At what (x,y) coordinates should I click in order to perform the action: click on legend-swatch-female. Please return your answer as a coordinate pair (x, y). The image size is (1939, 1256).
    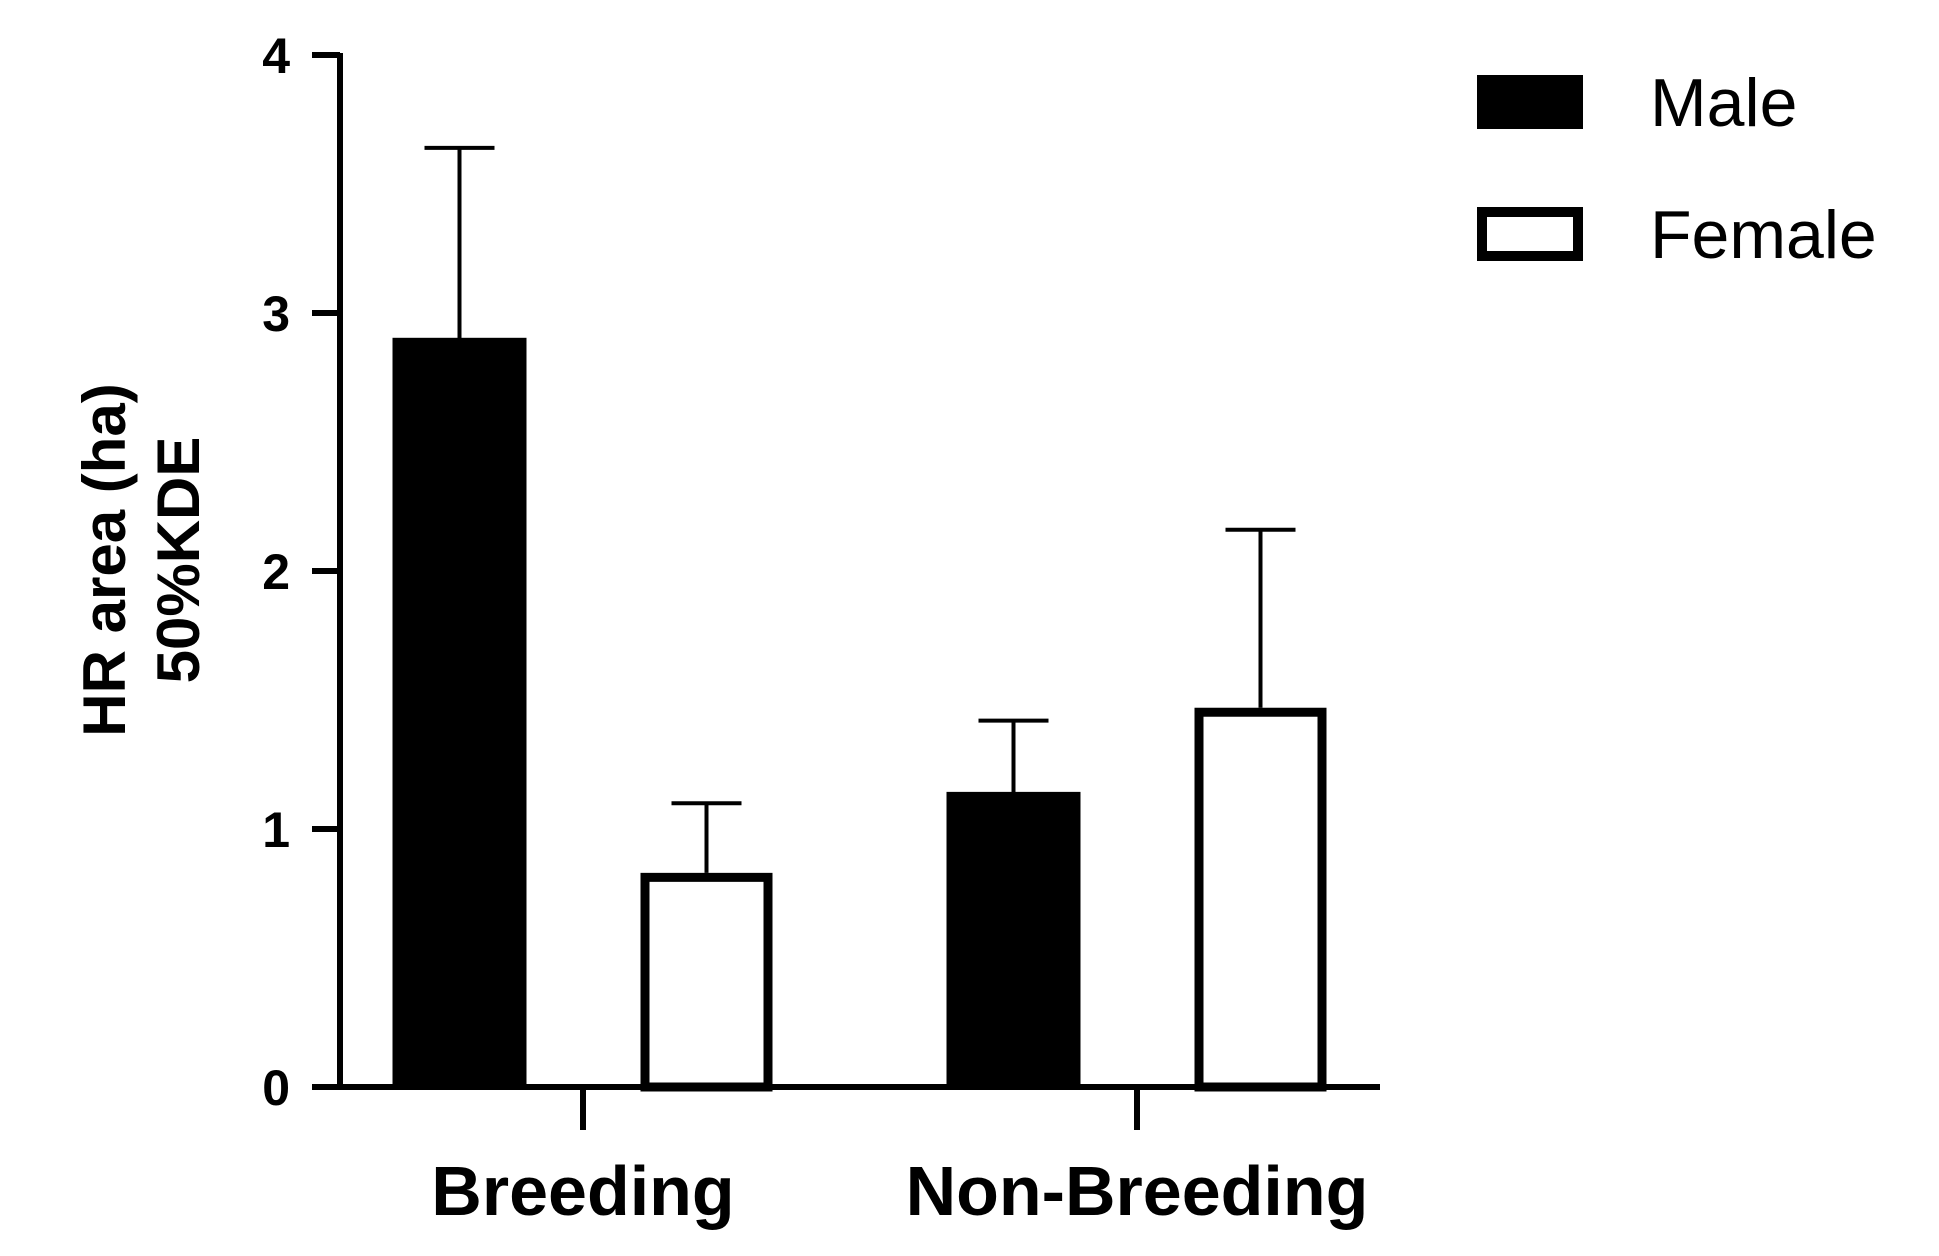
    Looking at the image, I should click on (1530, 234).